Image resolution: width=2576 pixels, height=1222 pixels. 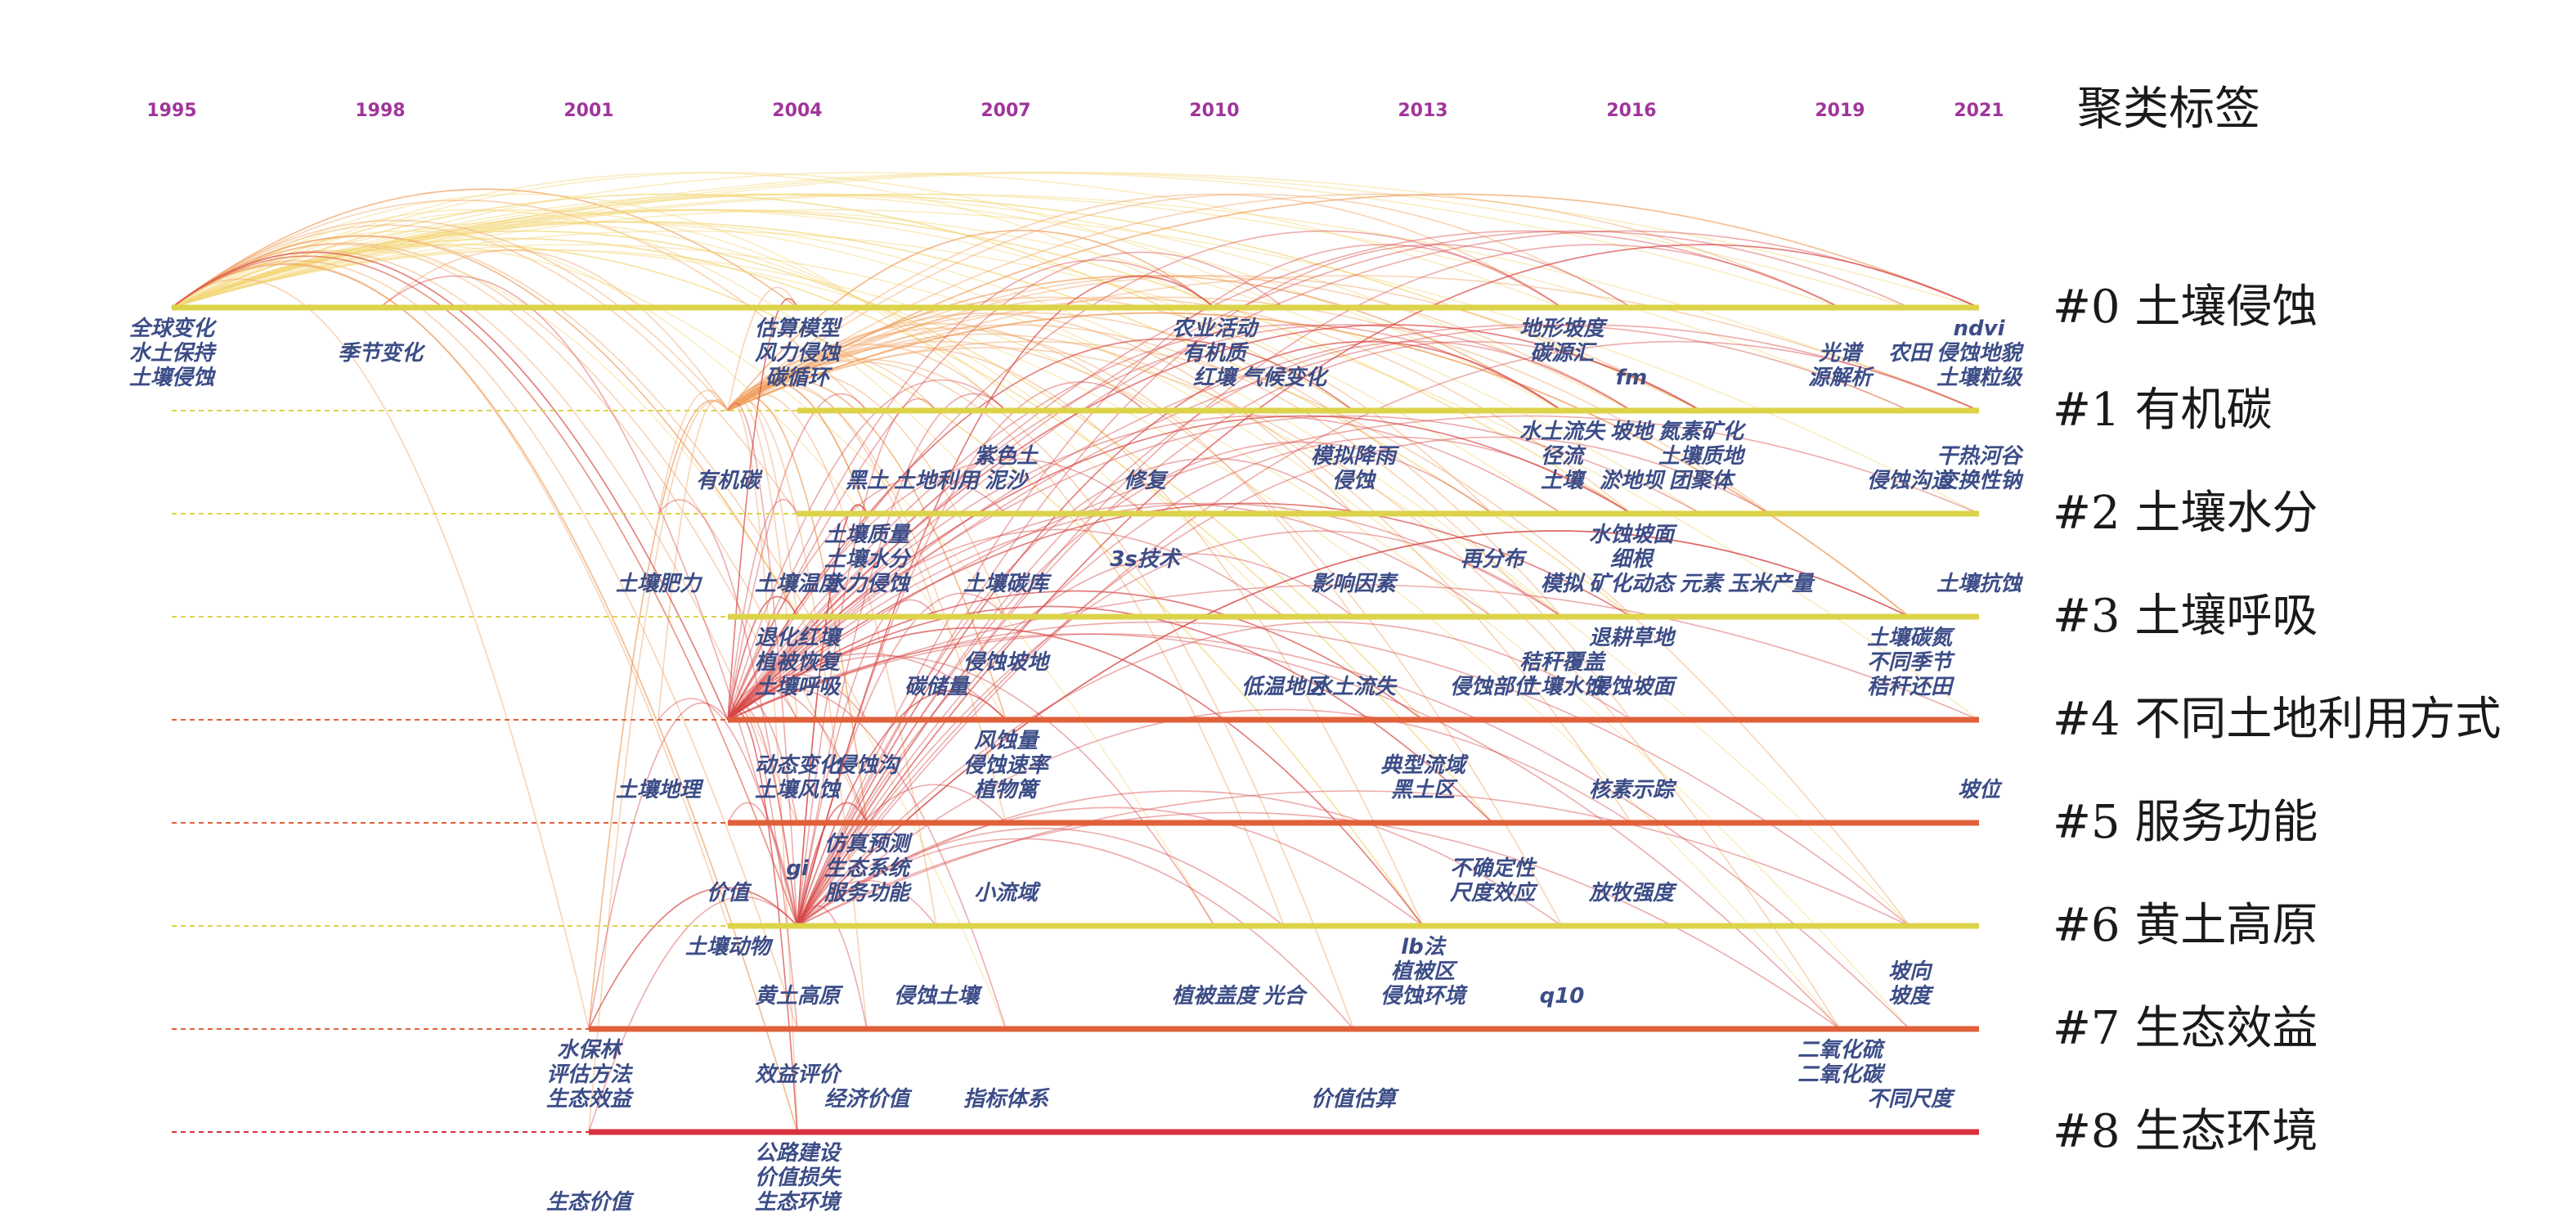 I want to click on keyword-label: 土壤地理, so click(x=660, y=790).